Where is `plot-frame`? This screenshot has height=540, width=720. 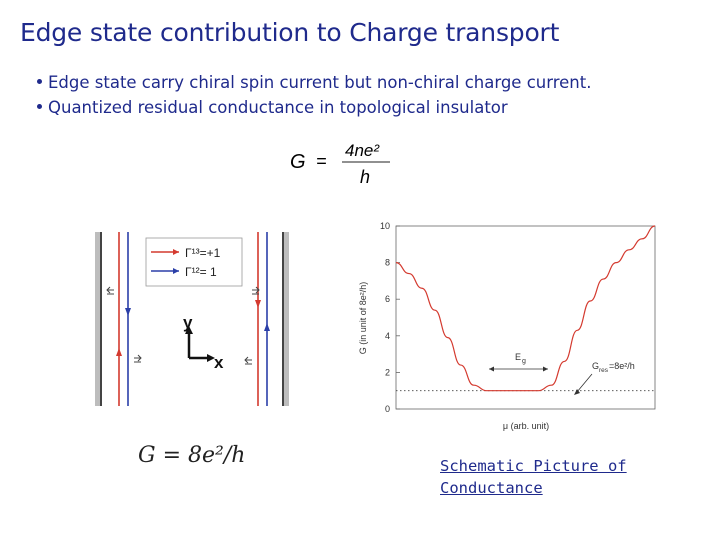 plot-frame is located at coordinates (525, 317).